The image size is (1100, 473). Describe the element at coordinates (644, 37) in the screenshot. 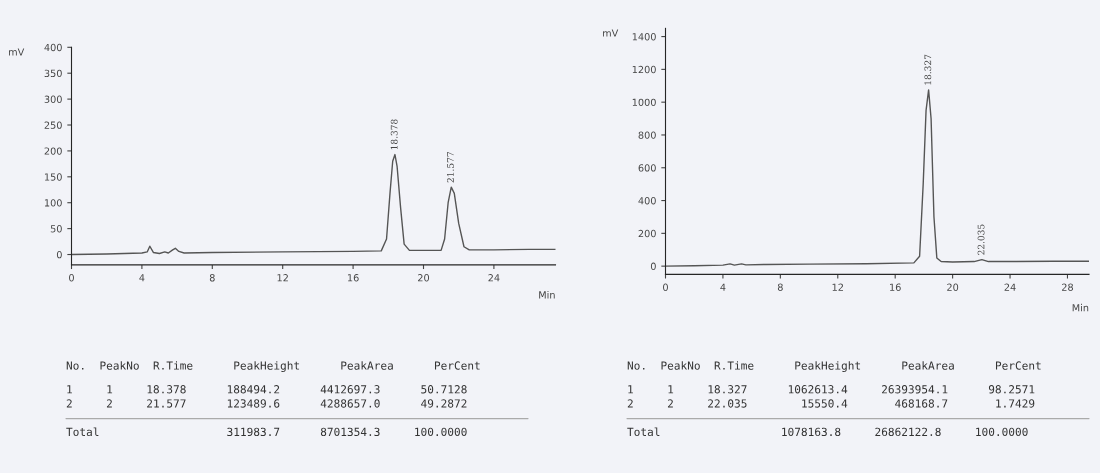

I see `y-tick-label: 1400` at that location.